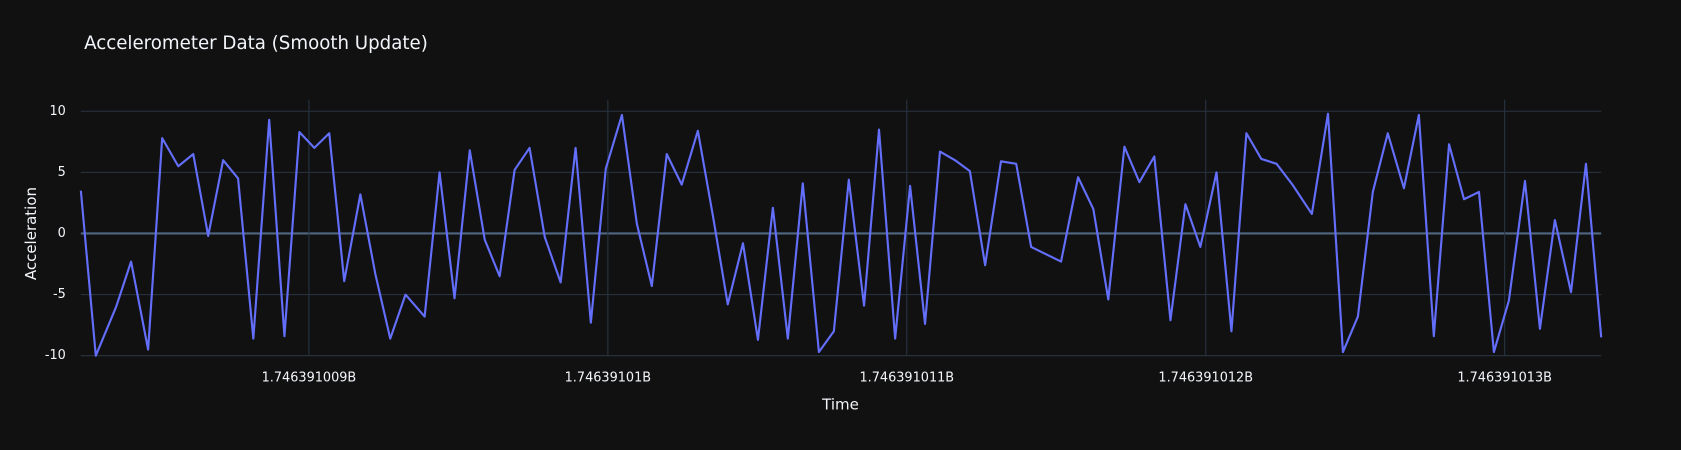 This screenshot has height=450, width=1681. What do you see at coordinates (1205, 378) in the screenshot?
I see `x-tick-label: 1.746391012B` at bounding box center [1205, 378].